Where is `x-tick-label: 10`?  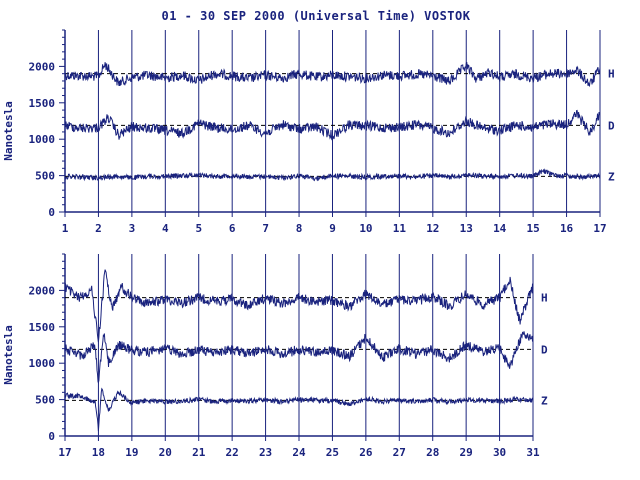 x-tick-label: 10 is located at coordinates (365, 228).